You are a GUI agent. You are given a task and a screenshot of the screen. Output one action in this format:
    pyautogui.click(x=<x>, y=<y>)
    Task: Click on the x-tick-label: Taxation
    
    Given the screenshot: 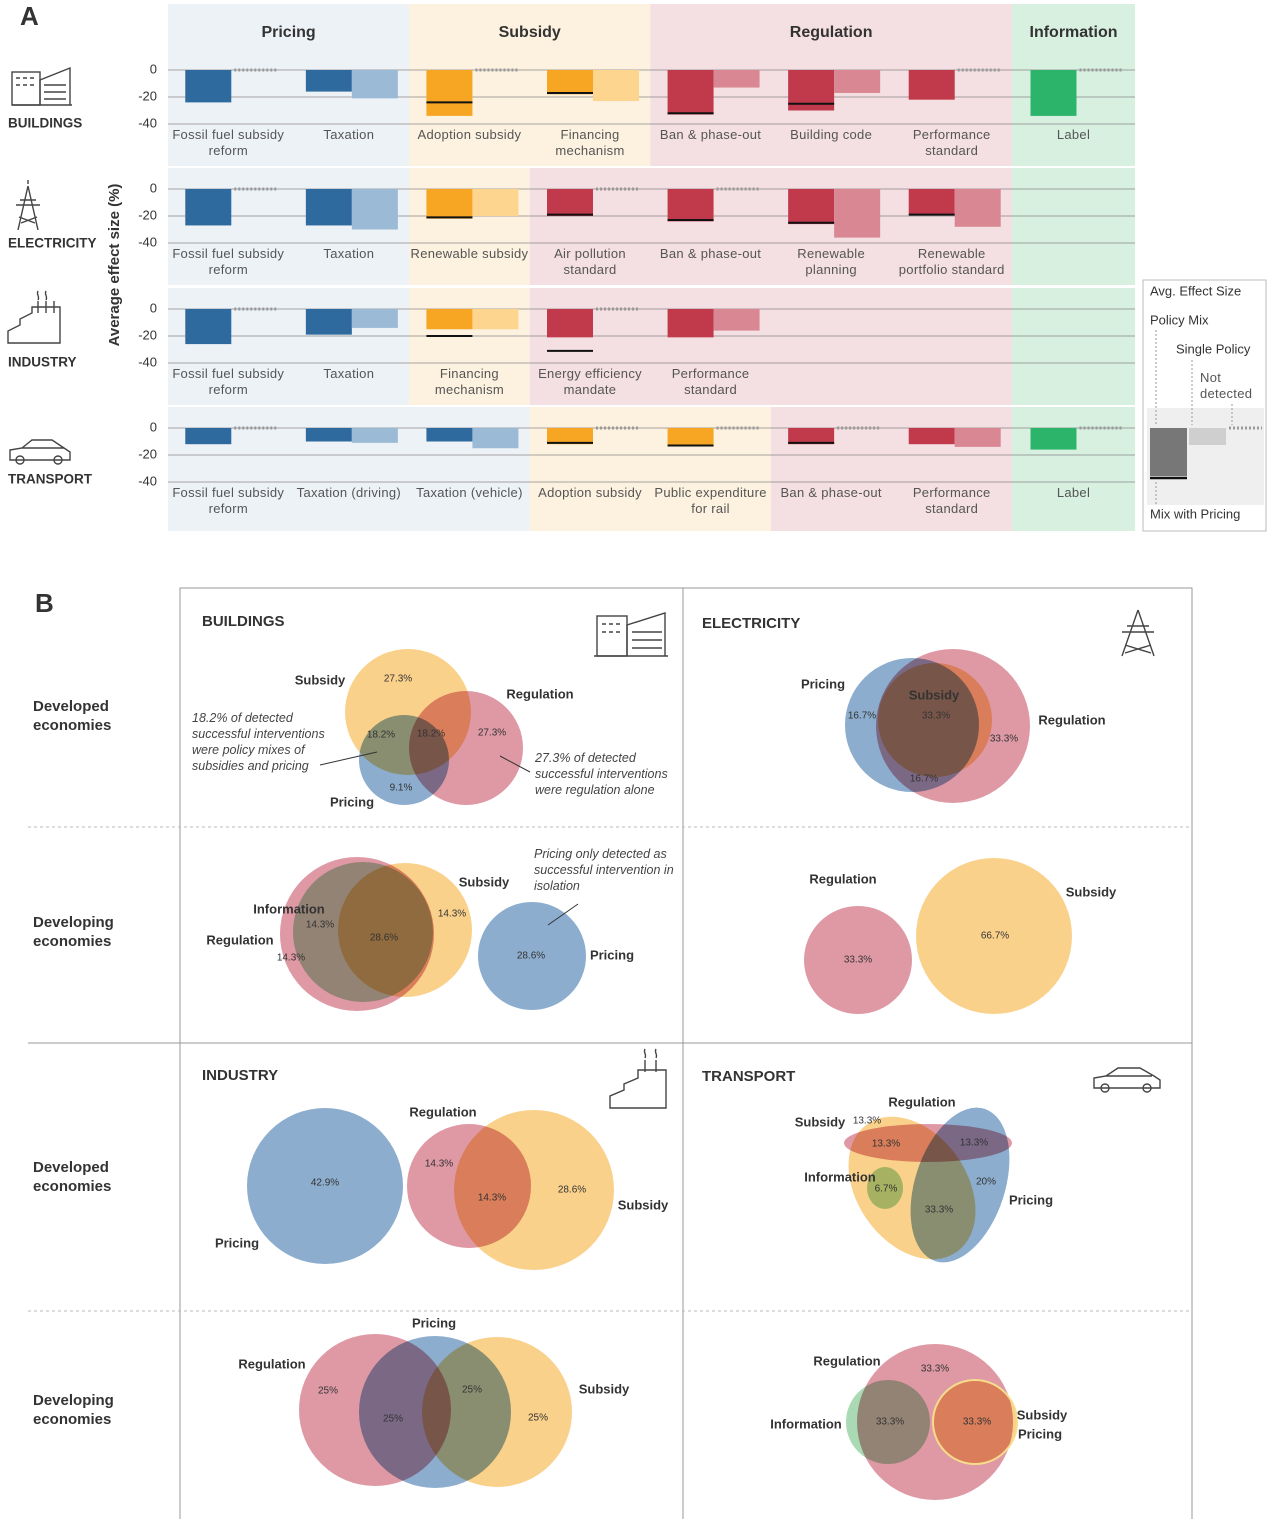 What is the action you would take?
    pyautogui.click(x=349, y=253)
    